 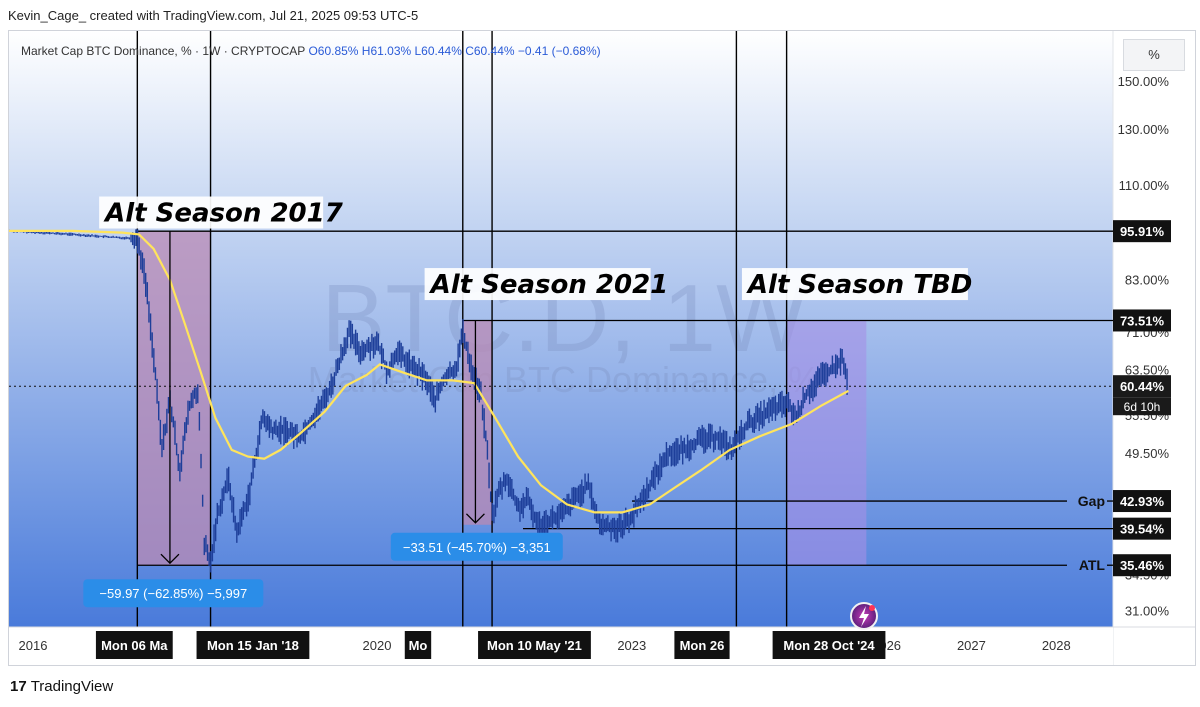 I want to click on countdown-box, so click(x=1142, y=406).